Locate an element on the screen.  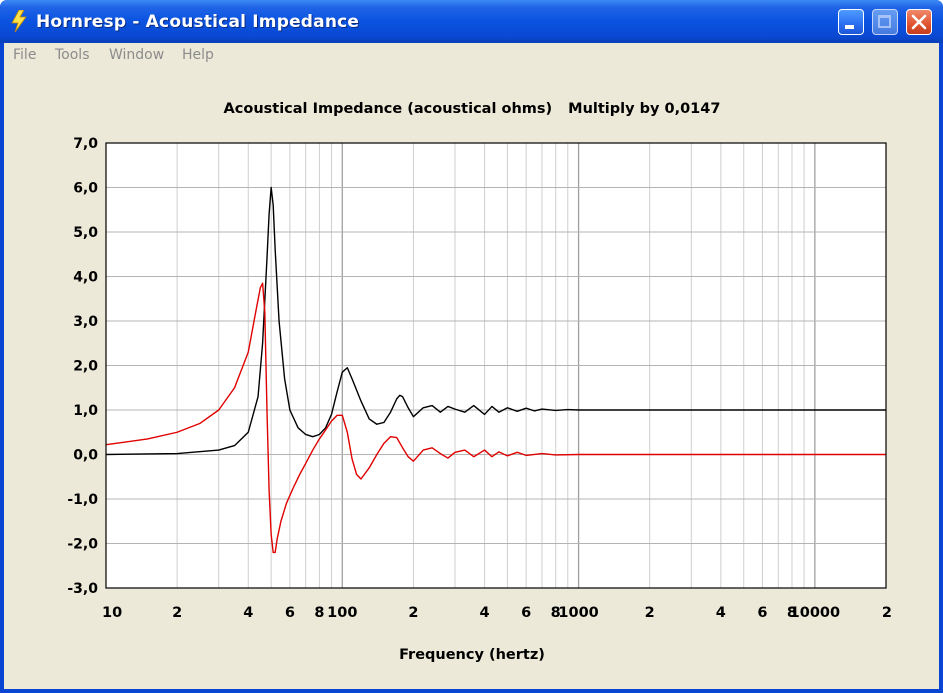
y-tick-label: 0,0 is located at coordinates (85, 456).